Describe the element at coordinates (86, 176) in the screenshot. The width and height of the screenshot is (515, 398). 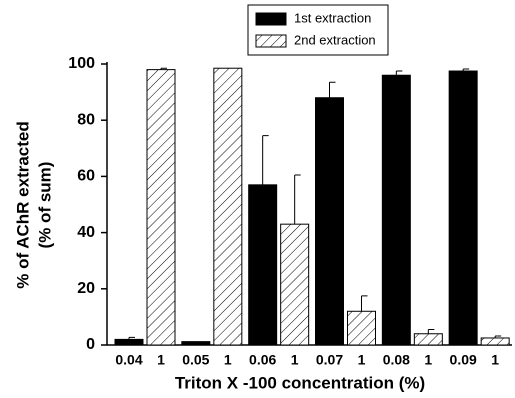
I see `y-tick-label: 60` at that location.